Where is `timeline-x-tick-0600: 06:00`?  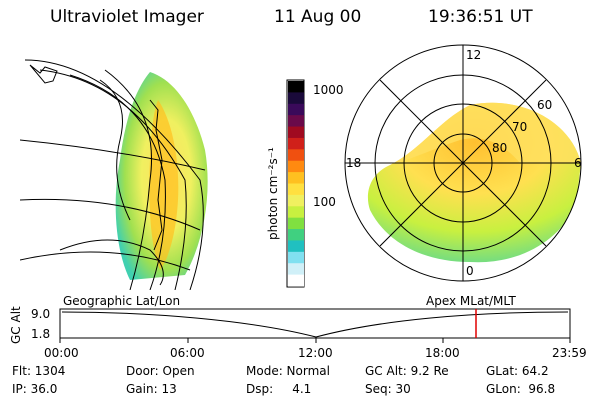
timeline-x-tick-0600: 06:00 is located at coordinates (187, 353).